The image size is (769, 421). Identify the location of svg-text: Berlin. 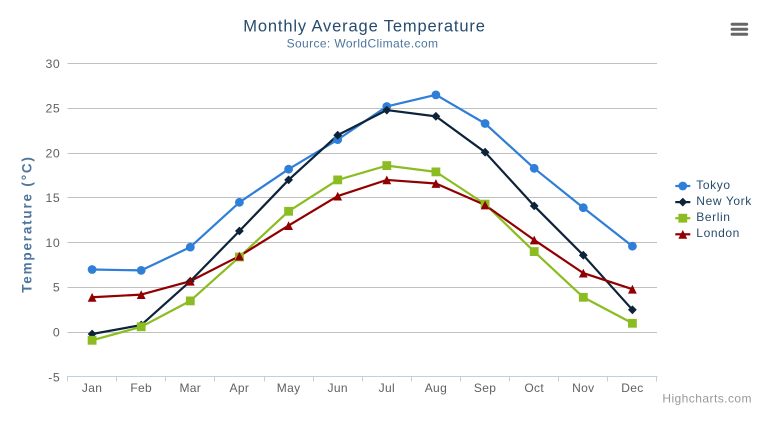
(713, 217).